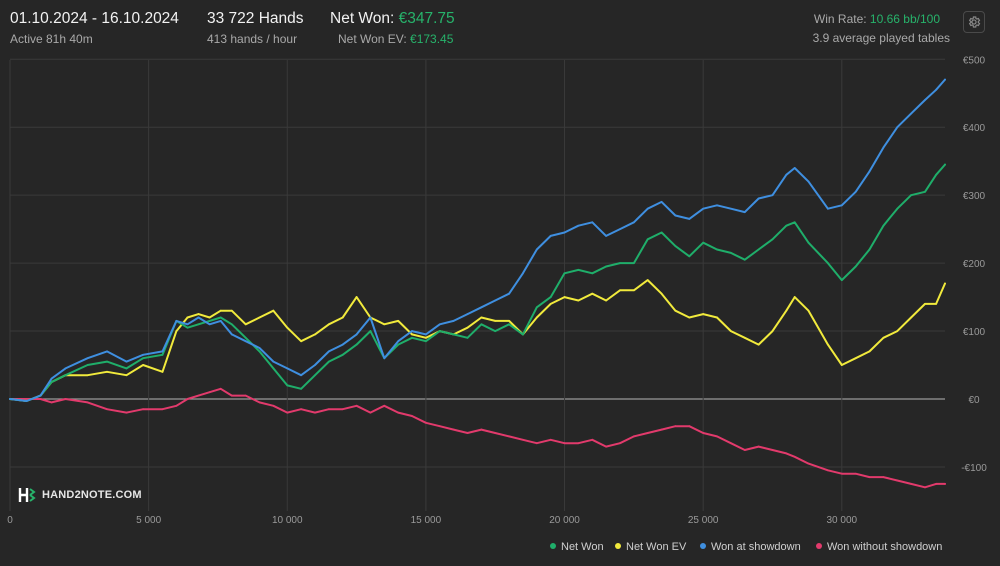 The width and height of the screenshot is (1000, 566). I want to click on x-tick-label: 20 000, so click(564, 520).